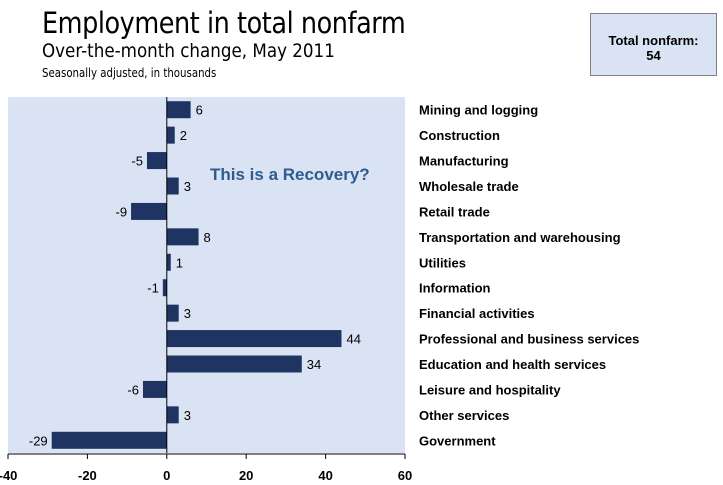 This screenshot has width=723, height=485. Describe the element at coordinates (38, 440) in the screenshot. I see `data-label: -29` at that location.